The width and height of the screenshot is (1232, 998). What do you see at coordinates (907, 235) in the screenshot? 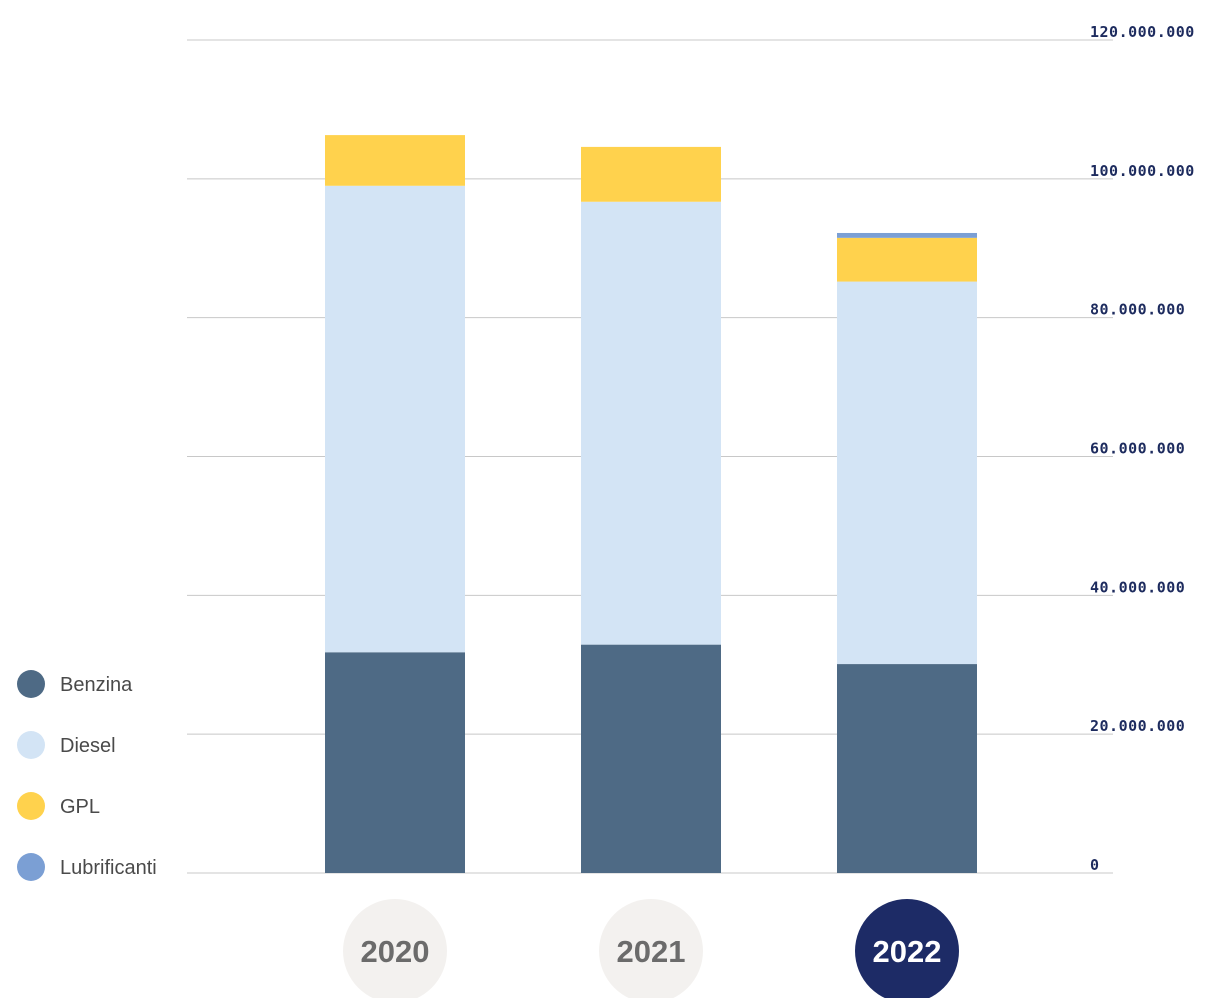
I see `bar-lubrificanti-2022` at bounding box center [907, 235].